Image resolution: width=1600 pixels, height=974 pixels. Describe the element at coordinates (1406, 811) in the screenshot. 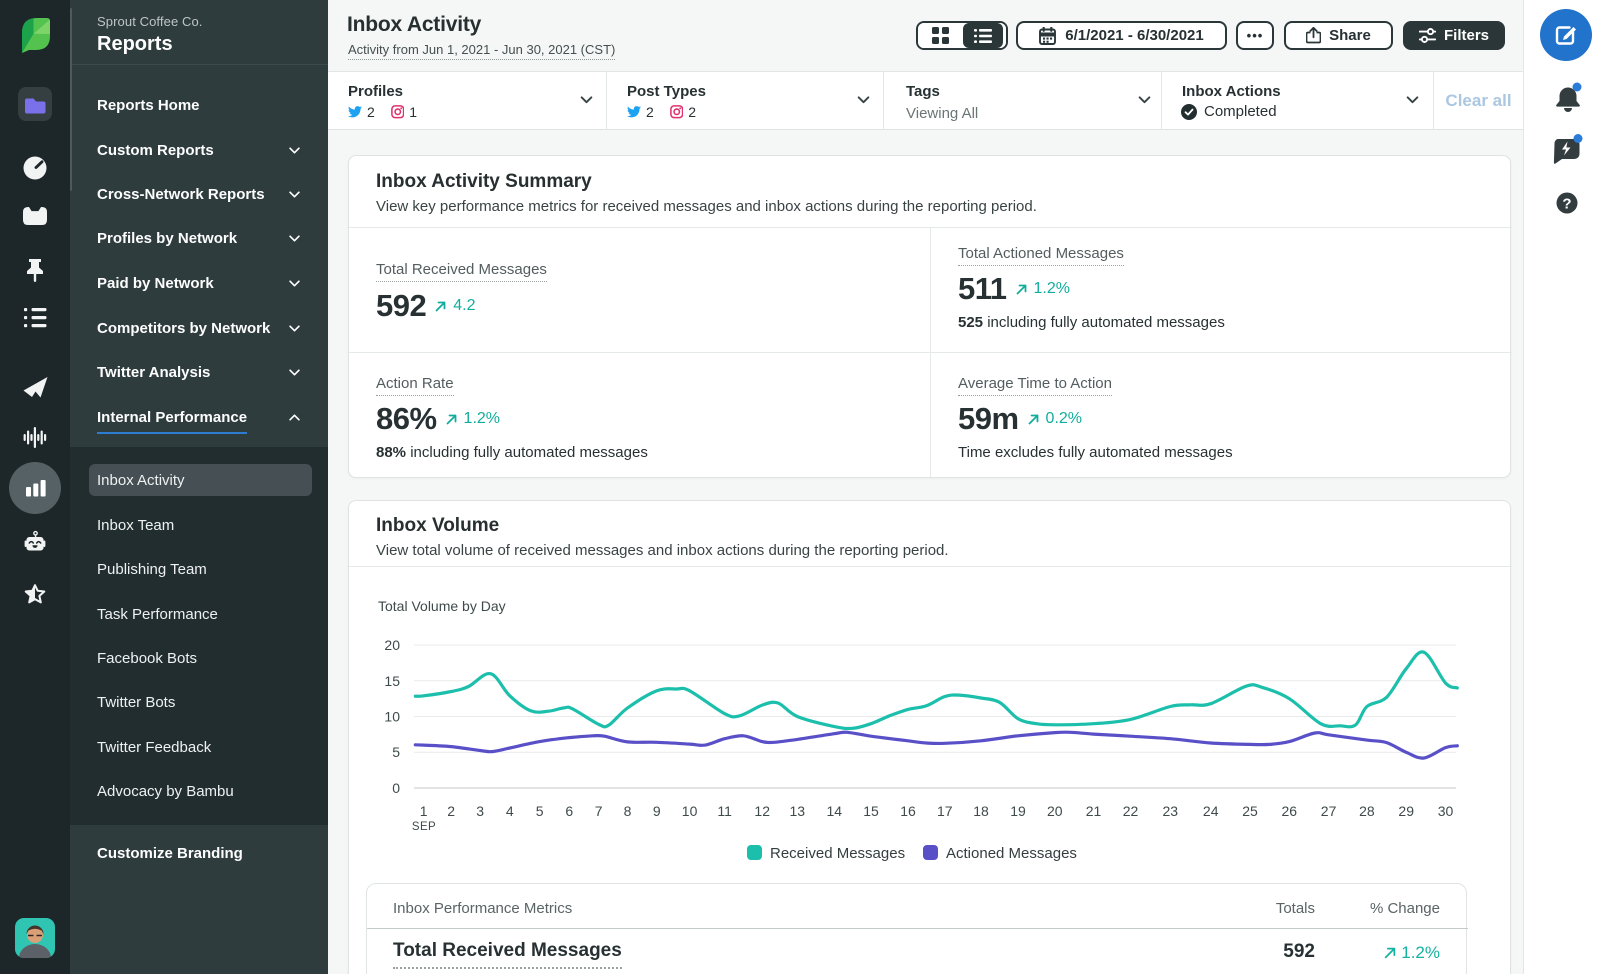

I see `svg-text: 29` at that location.